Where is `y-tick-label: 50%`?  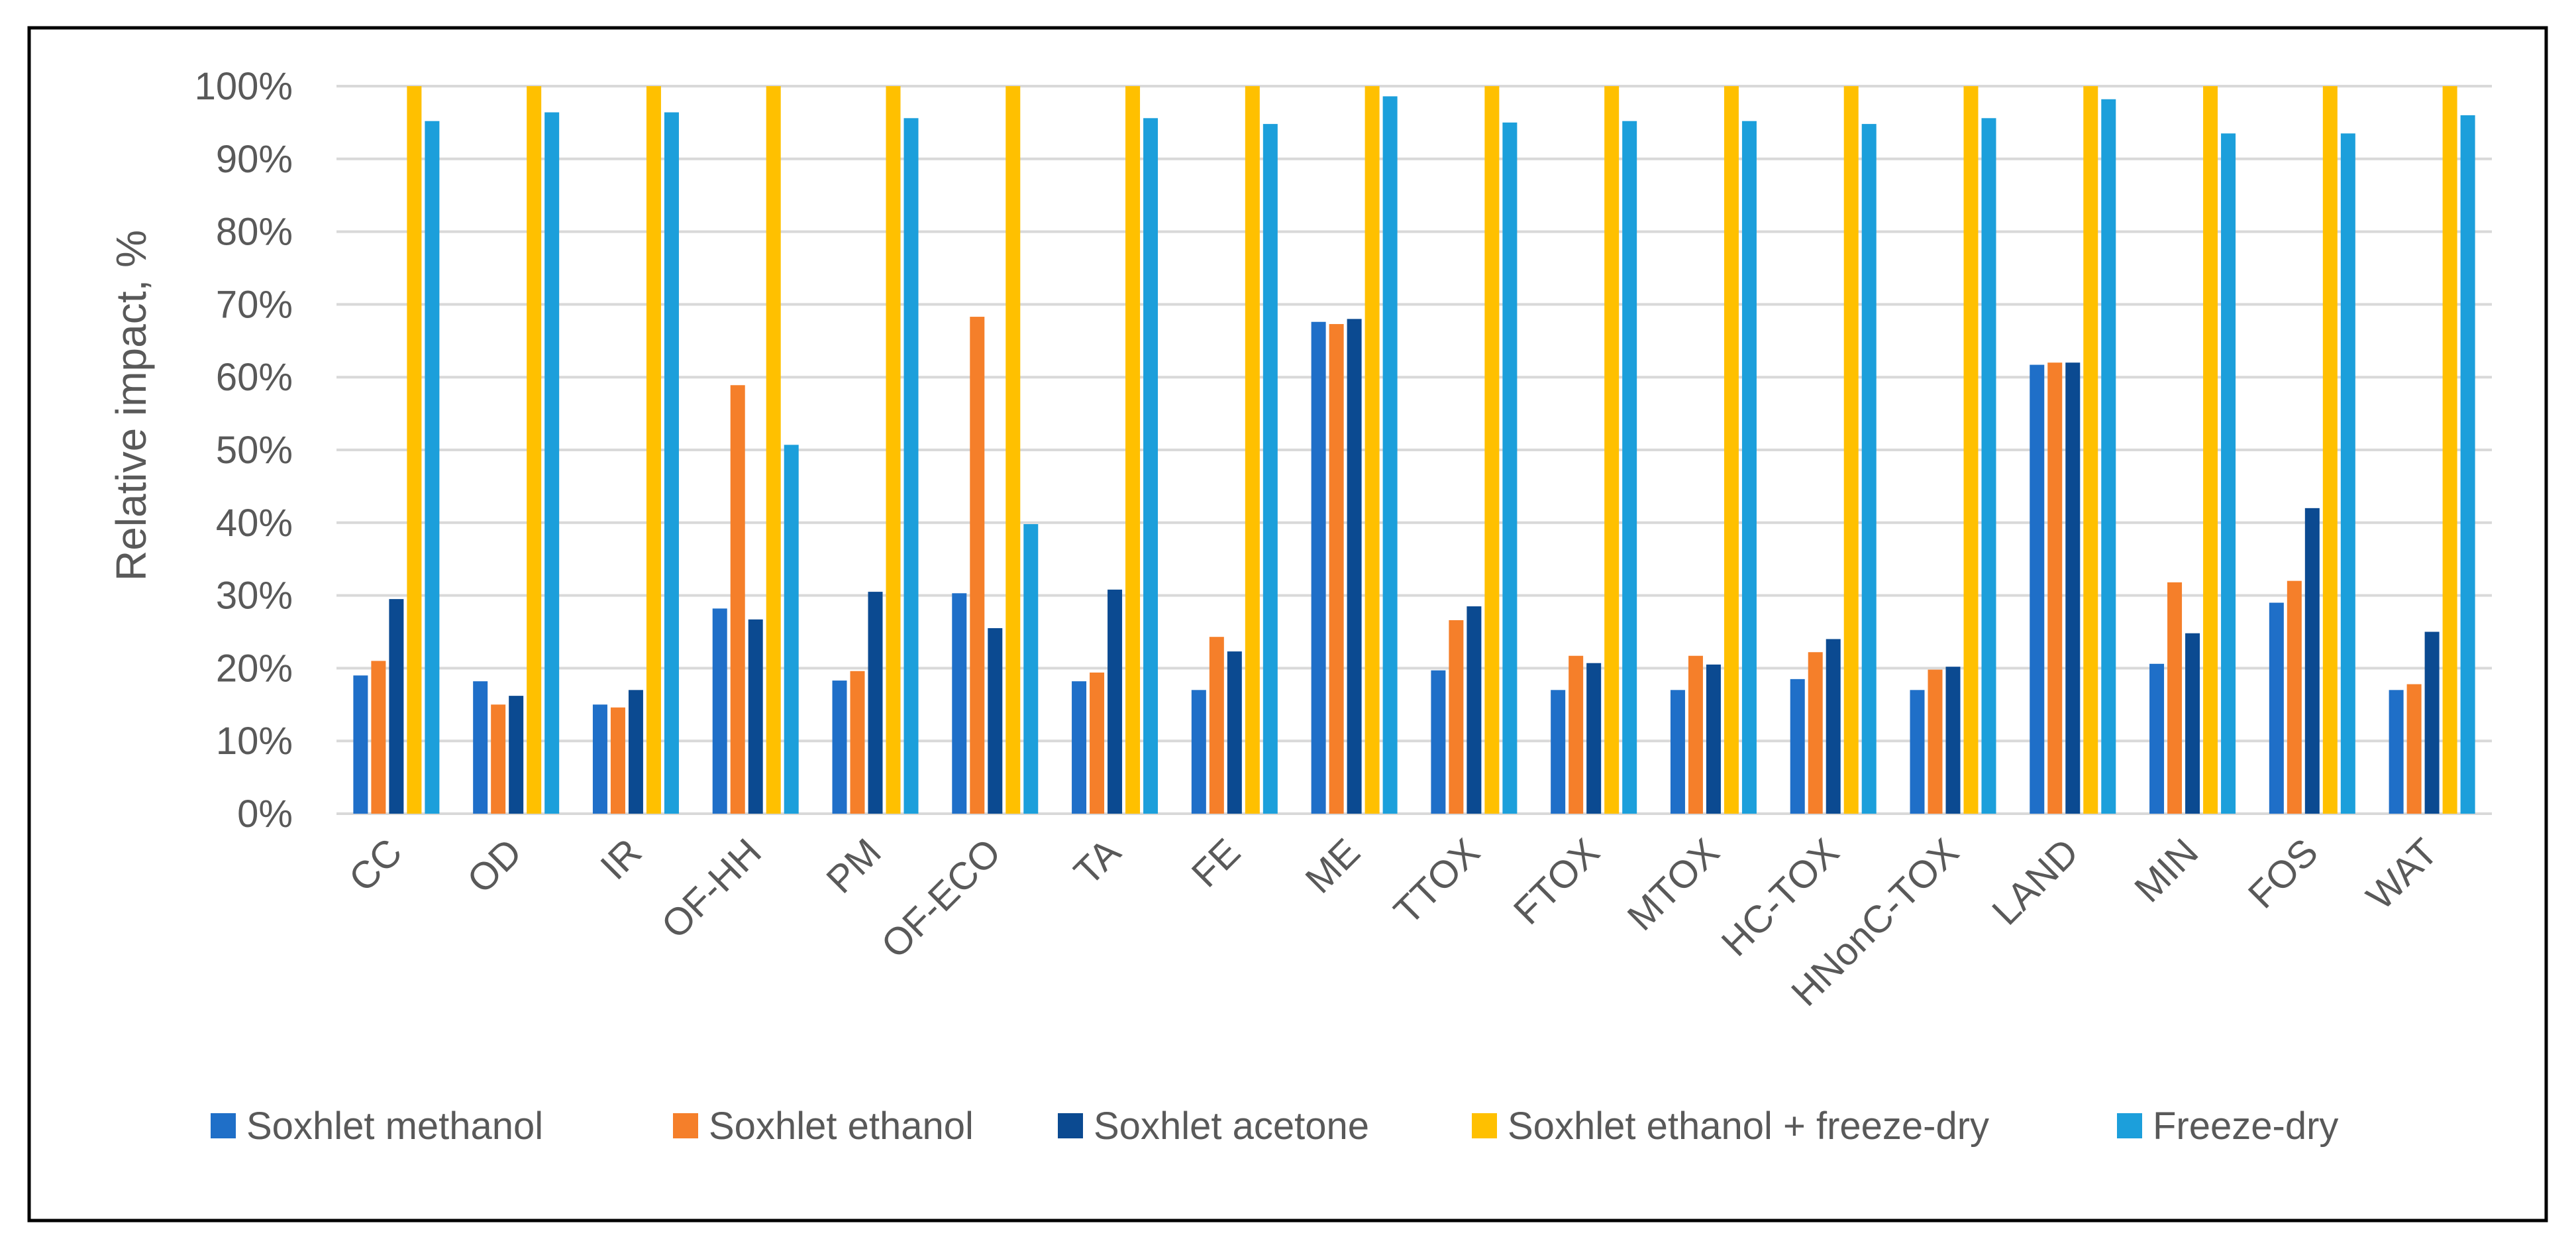
y-tick-label: 50% is located at coordinates (254, 451).